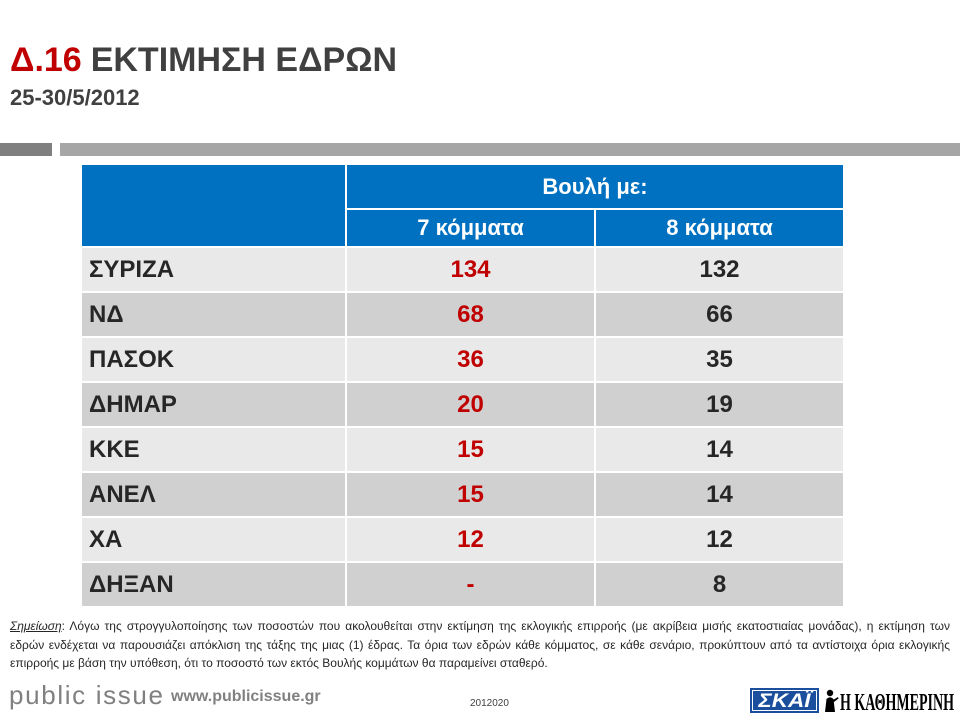  Describe the element at coordinates (213, 404) in the screenshot. I see `party-name-cell: ΔΗΜΑΡ` at that location.